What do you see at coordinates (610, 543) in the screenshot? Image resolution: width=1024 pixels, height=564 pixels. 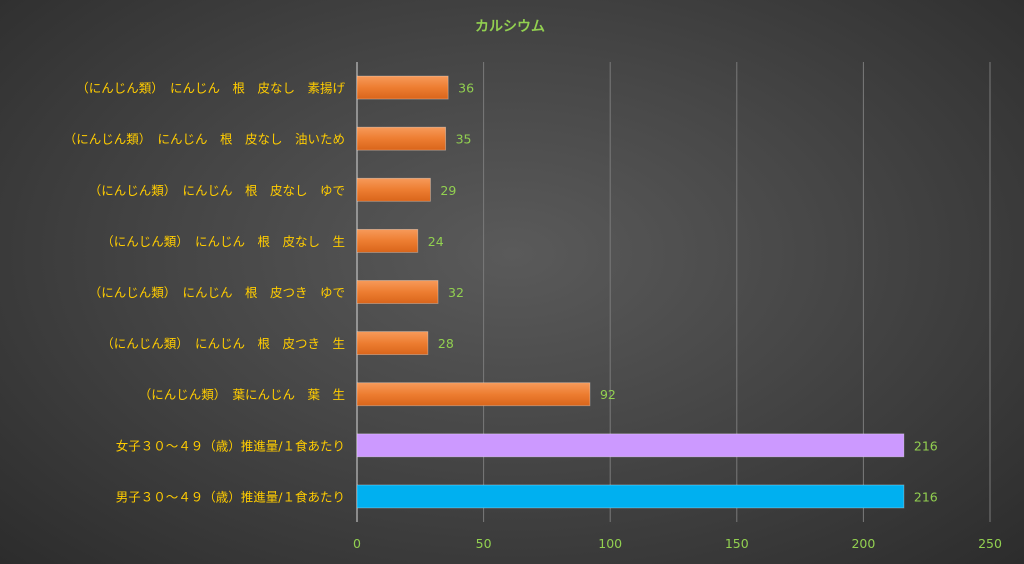 I see `x-tick-label: 100` at bounding box center [610, 543].